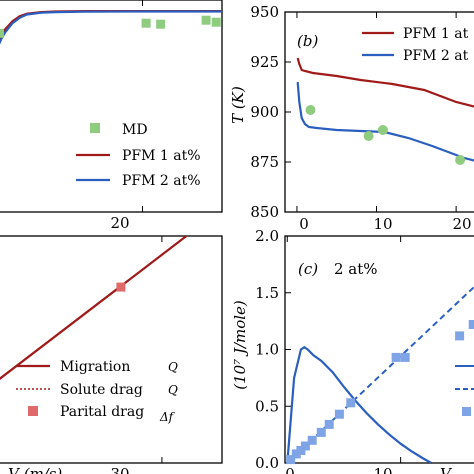  What do you see at coordinates (356, 269) in the screenshot?
I see `annotation-2at: 2 at%` at bounding box center [356, 269].